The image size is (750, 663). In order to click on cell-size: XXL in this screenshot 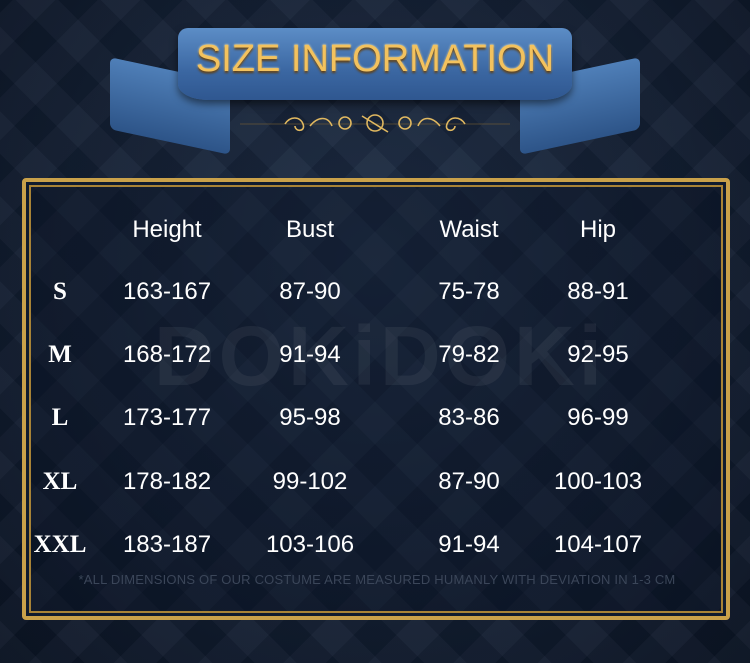, I will do `click(60, 544)`.